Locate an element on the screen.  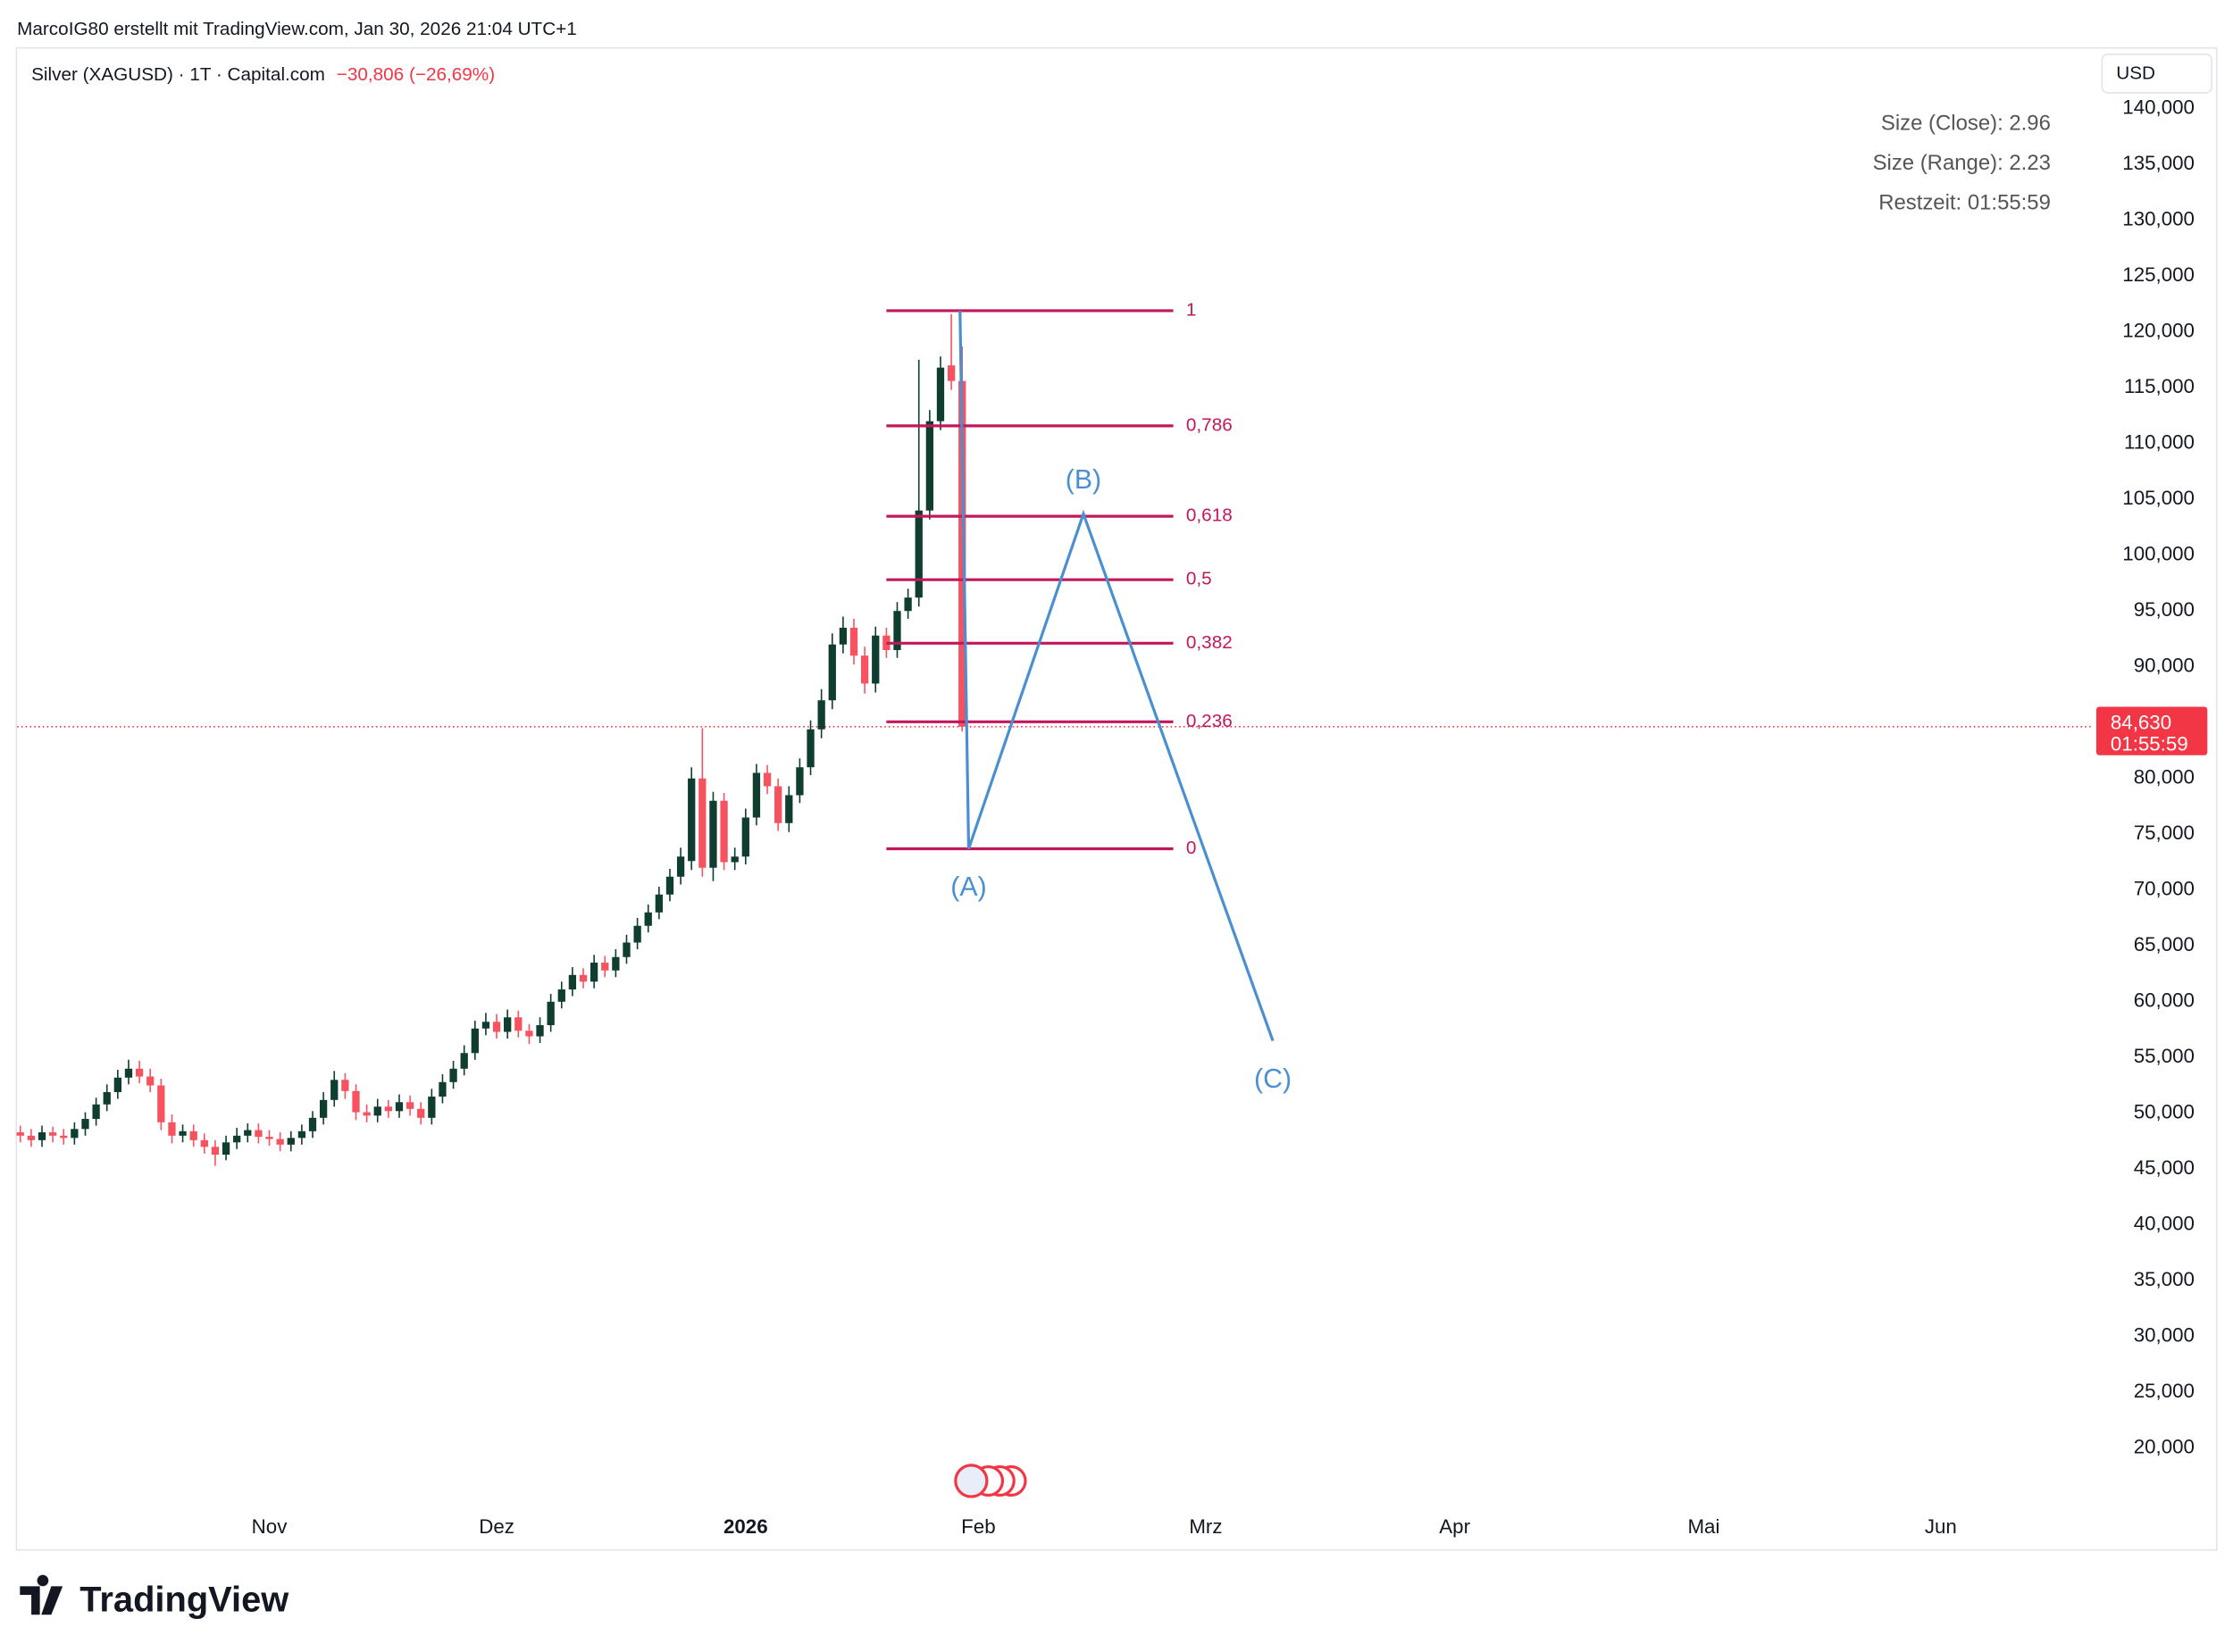
y-tick-label: 65,000 is located at coordinates (2164, 944).